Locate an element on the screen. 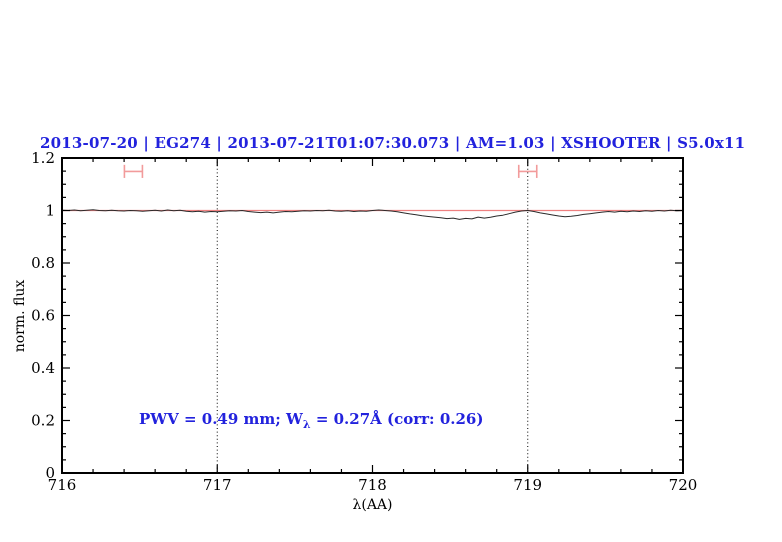  y-tick-label: 0.4 is located at coordinates (43, 368).